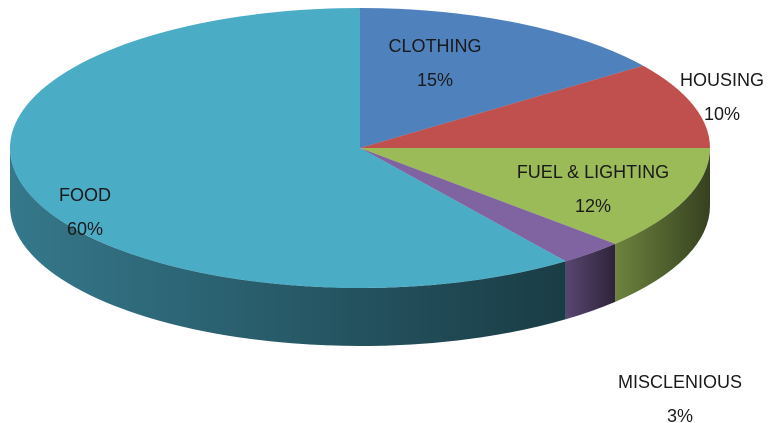 This screenshot has width=777, height=423. Describe the element at coordinates (722, 114) in the screenshot. I see `slice-value-label: 10%` at that location.